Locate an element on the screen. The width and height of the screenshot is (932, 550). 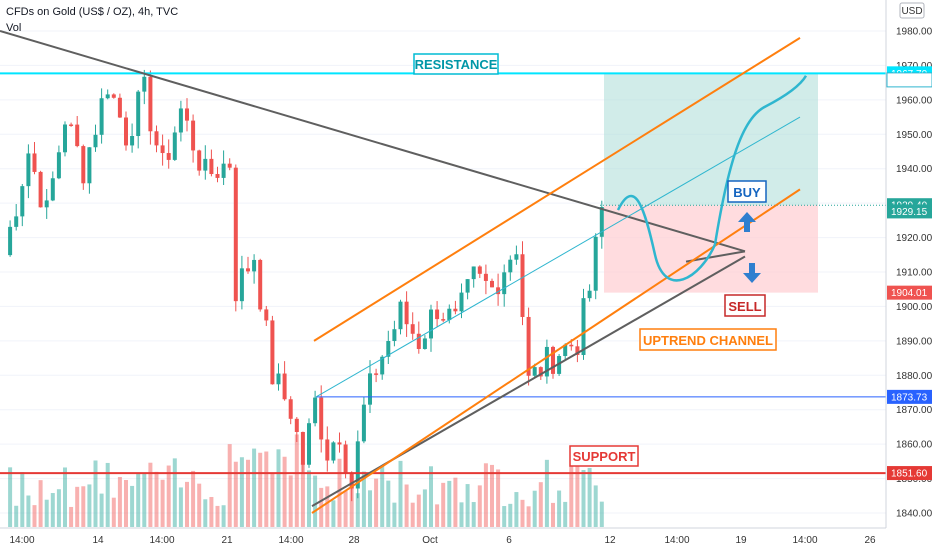
price-tag-current: 1929.15 is located at coordinates (909, 211).